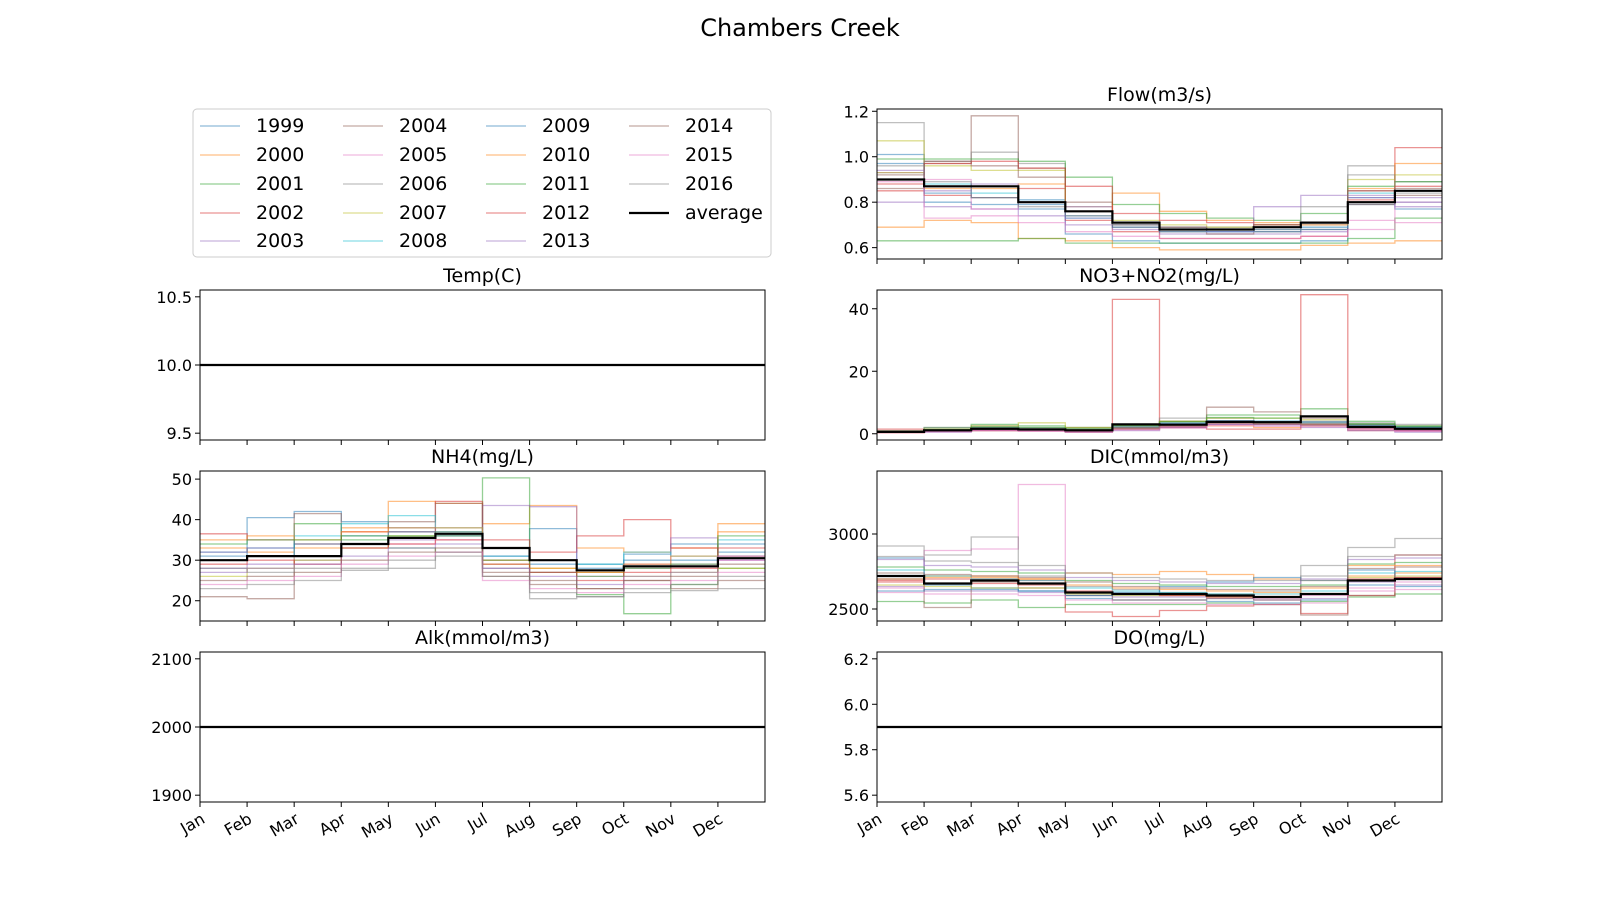 The height and width of the screenshot is (900, 1600). What do you see at coordinates (856, 795) in the screenshot?
I see `y-tick-label: 5.6` at bounding box center [856, 795].